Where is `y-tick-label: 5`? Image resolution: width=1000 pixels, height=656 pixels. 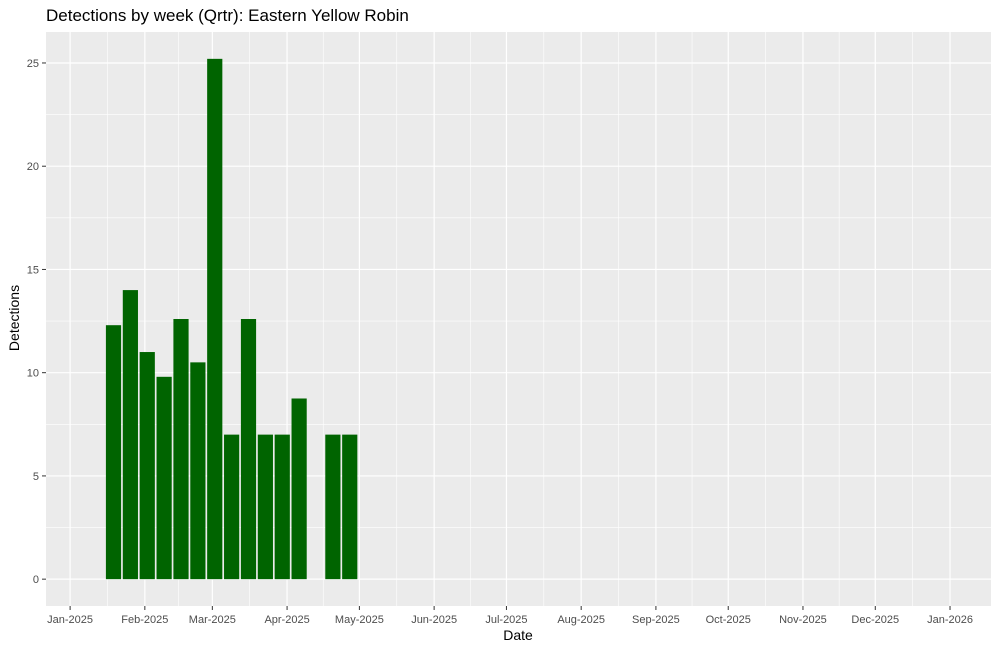 y-tick-label: 5 is located at coordinates (36, 477).